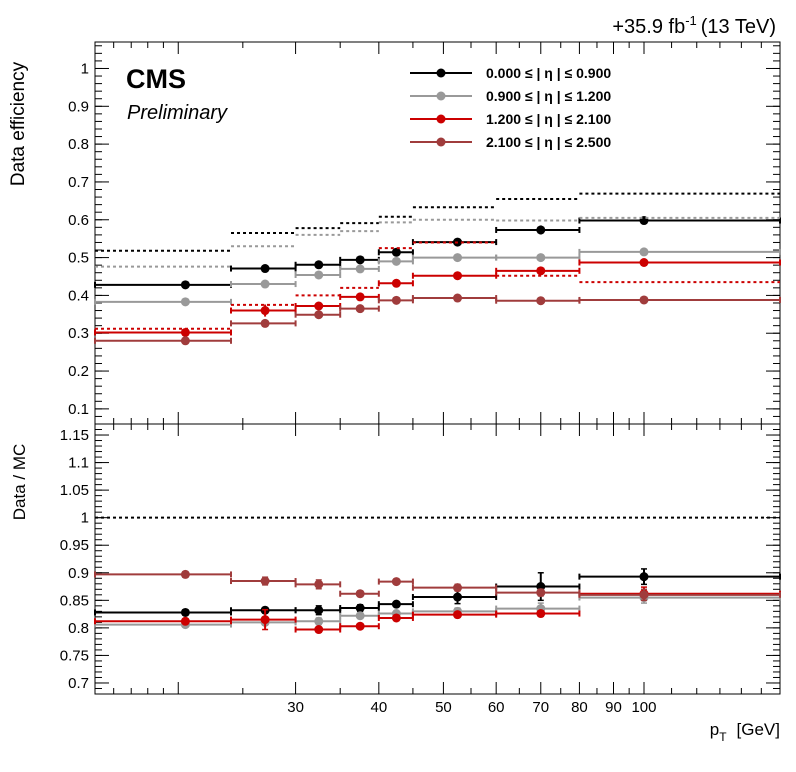 The width and height of the screenshot is (796, 772). What do you see at coordinates (78, 220) in the screenshot?
I see `top-y-tick-label: 0.6` at bounding box center [78, 220].